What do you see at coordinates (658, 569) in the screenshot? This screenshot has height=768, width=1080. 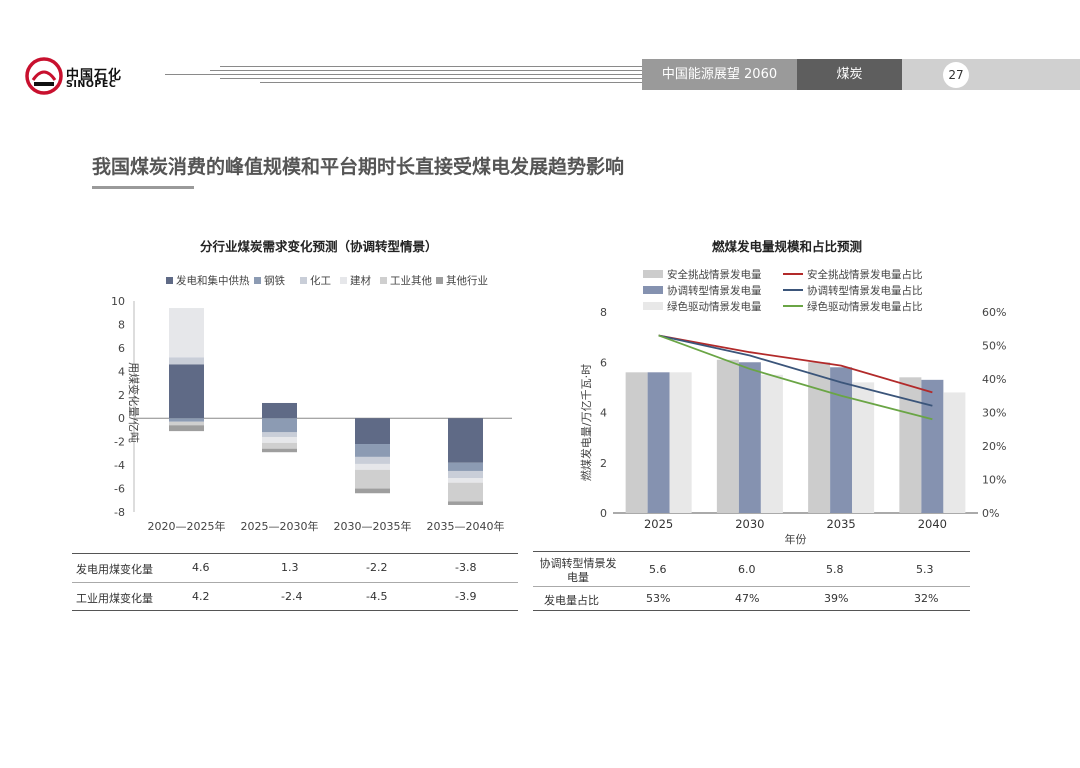 I see `right-table-cell: 5.6` at bounding box center [658, 569].